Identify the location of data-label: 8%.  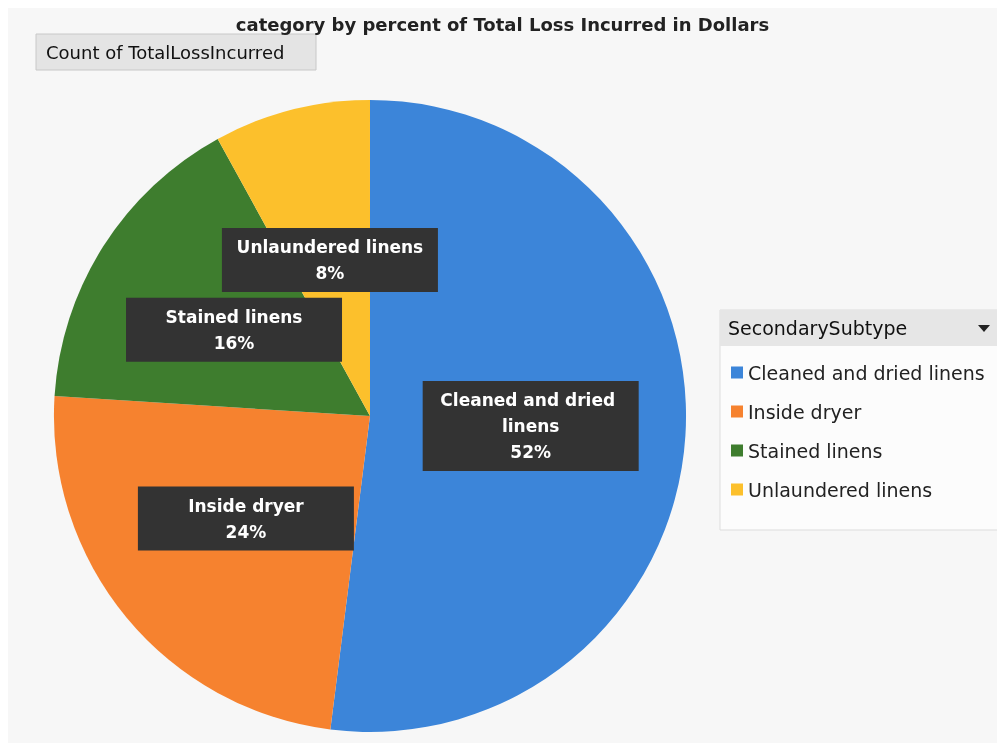
(330, 272).